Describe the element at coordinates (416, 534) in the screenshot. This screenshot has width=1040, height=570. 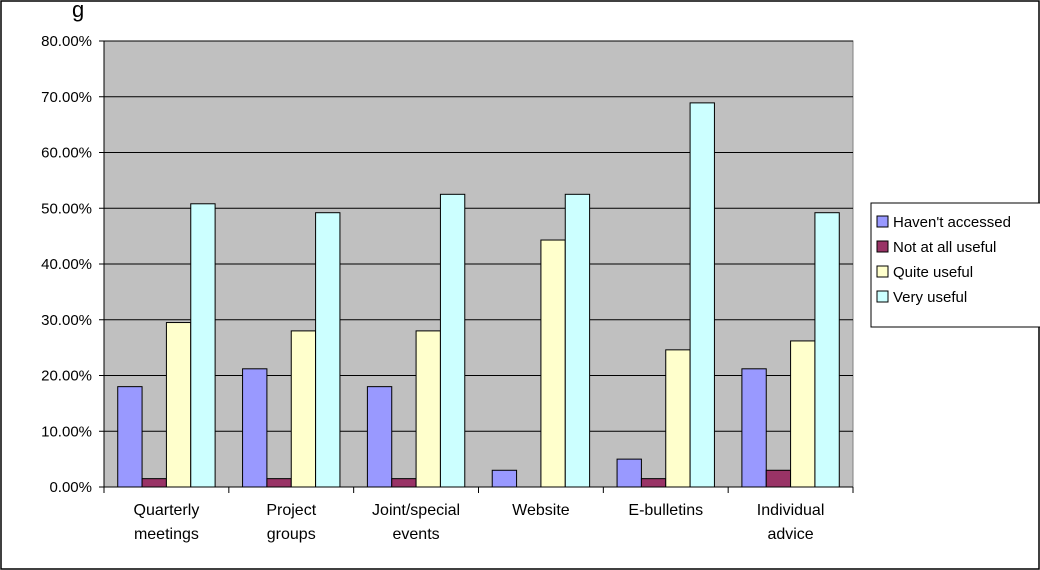
I see `x-category-label: events` at that location.